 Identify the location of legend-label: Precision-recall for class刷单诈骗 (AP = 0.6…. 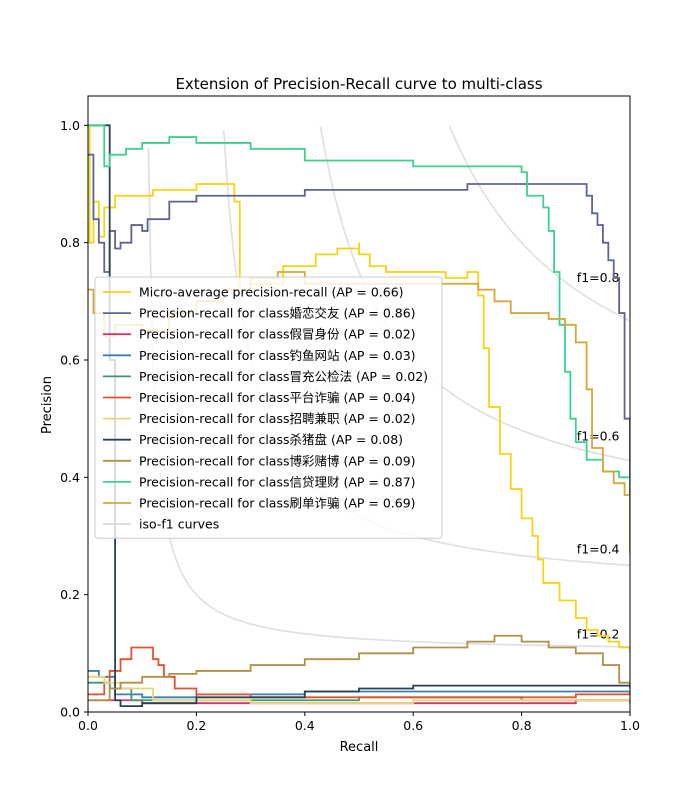
(277, 503).